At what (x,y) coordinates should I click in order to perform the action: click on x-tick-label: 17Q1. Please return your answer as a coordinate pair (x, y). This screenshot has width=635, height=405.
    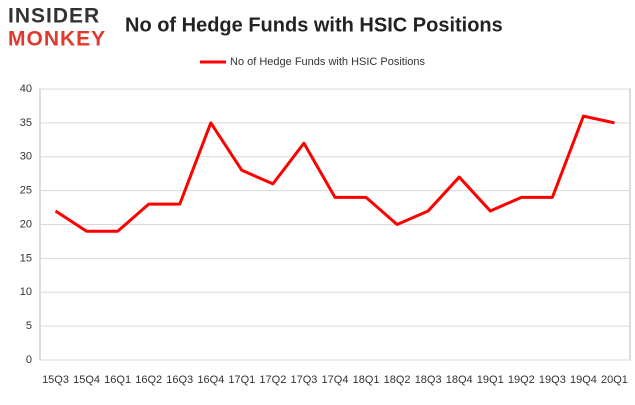
    Looking at the image, I should click on (241, 380).